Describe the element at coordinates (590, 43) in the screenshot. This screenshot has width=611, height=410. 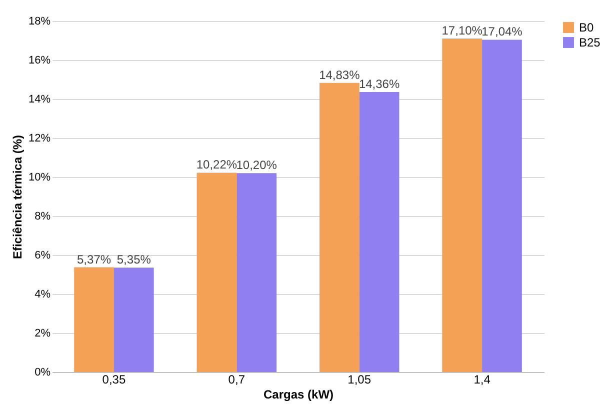
I see `legend-label: B25` at that location.